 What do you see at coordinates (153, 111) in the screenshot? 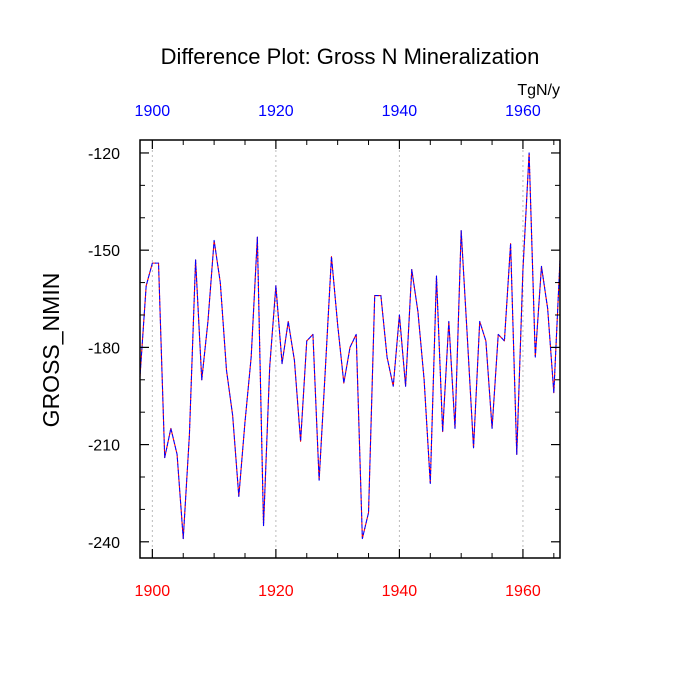
I see `x-tick-label-top: 1900` at bounding box center [153, 111].